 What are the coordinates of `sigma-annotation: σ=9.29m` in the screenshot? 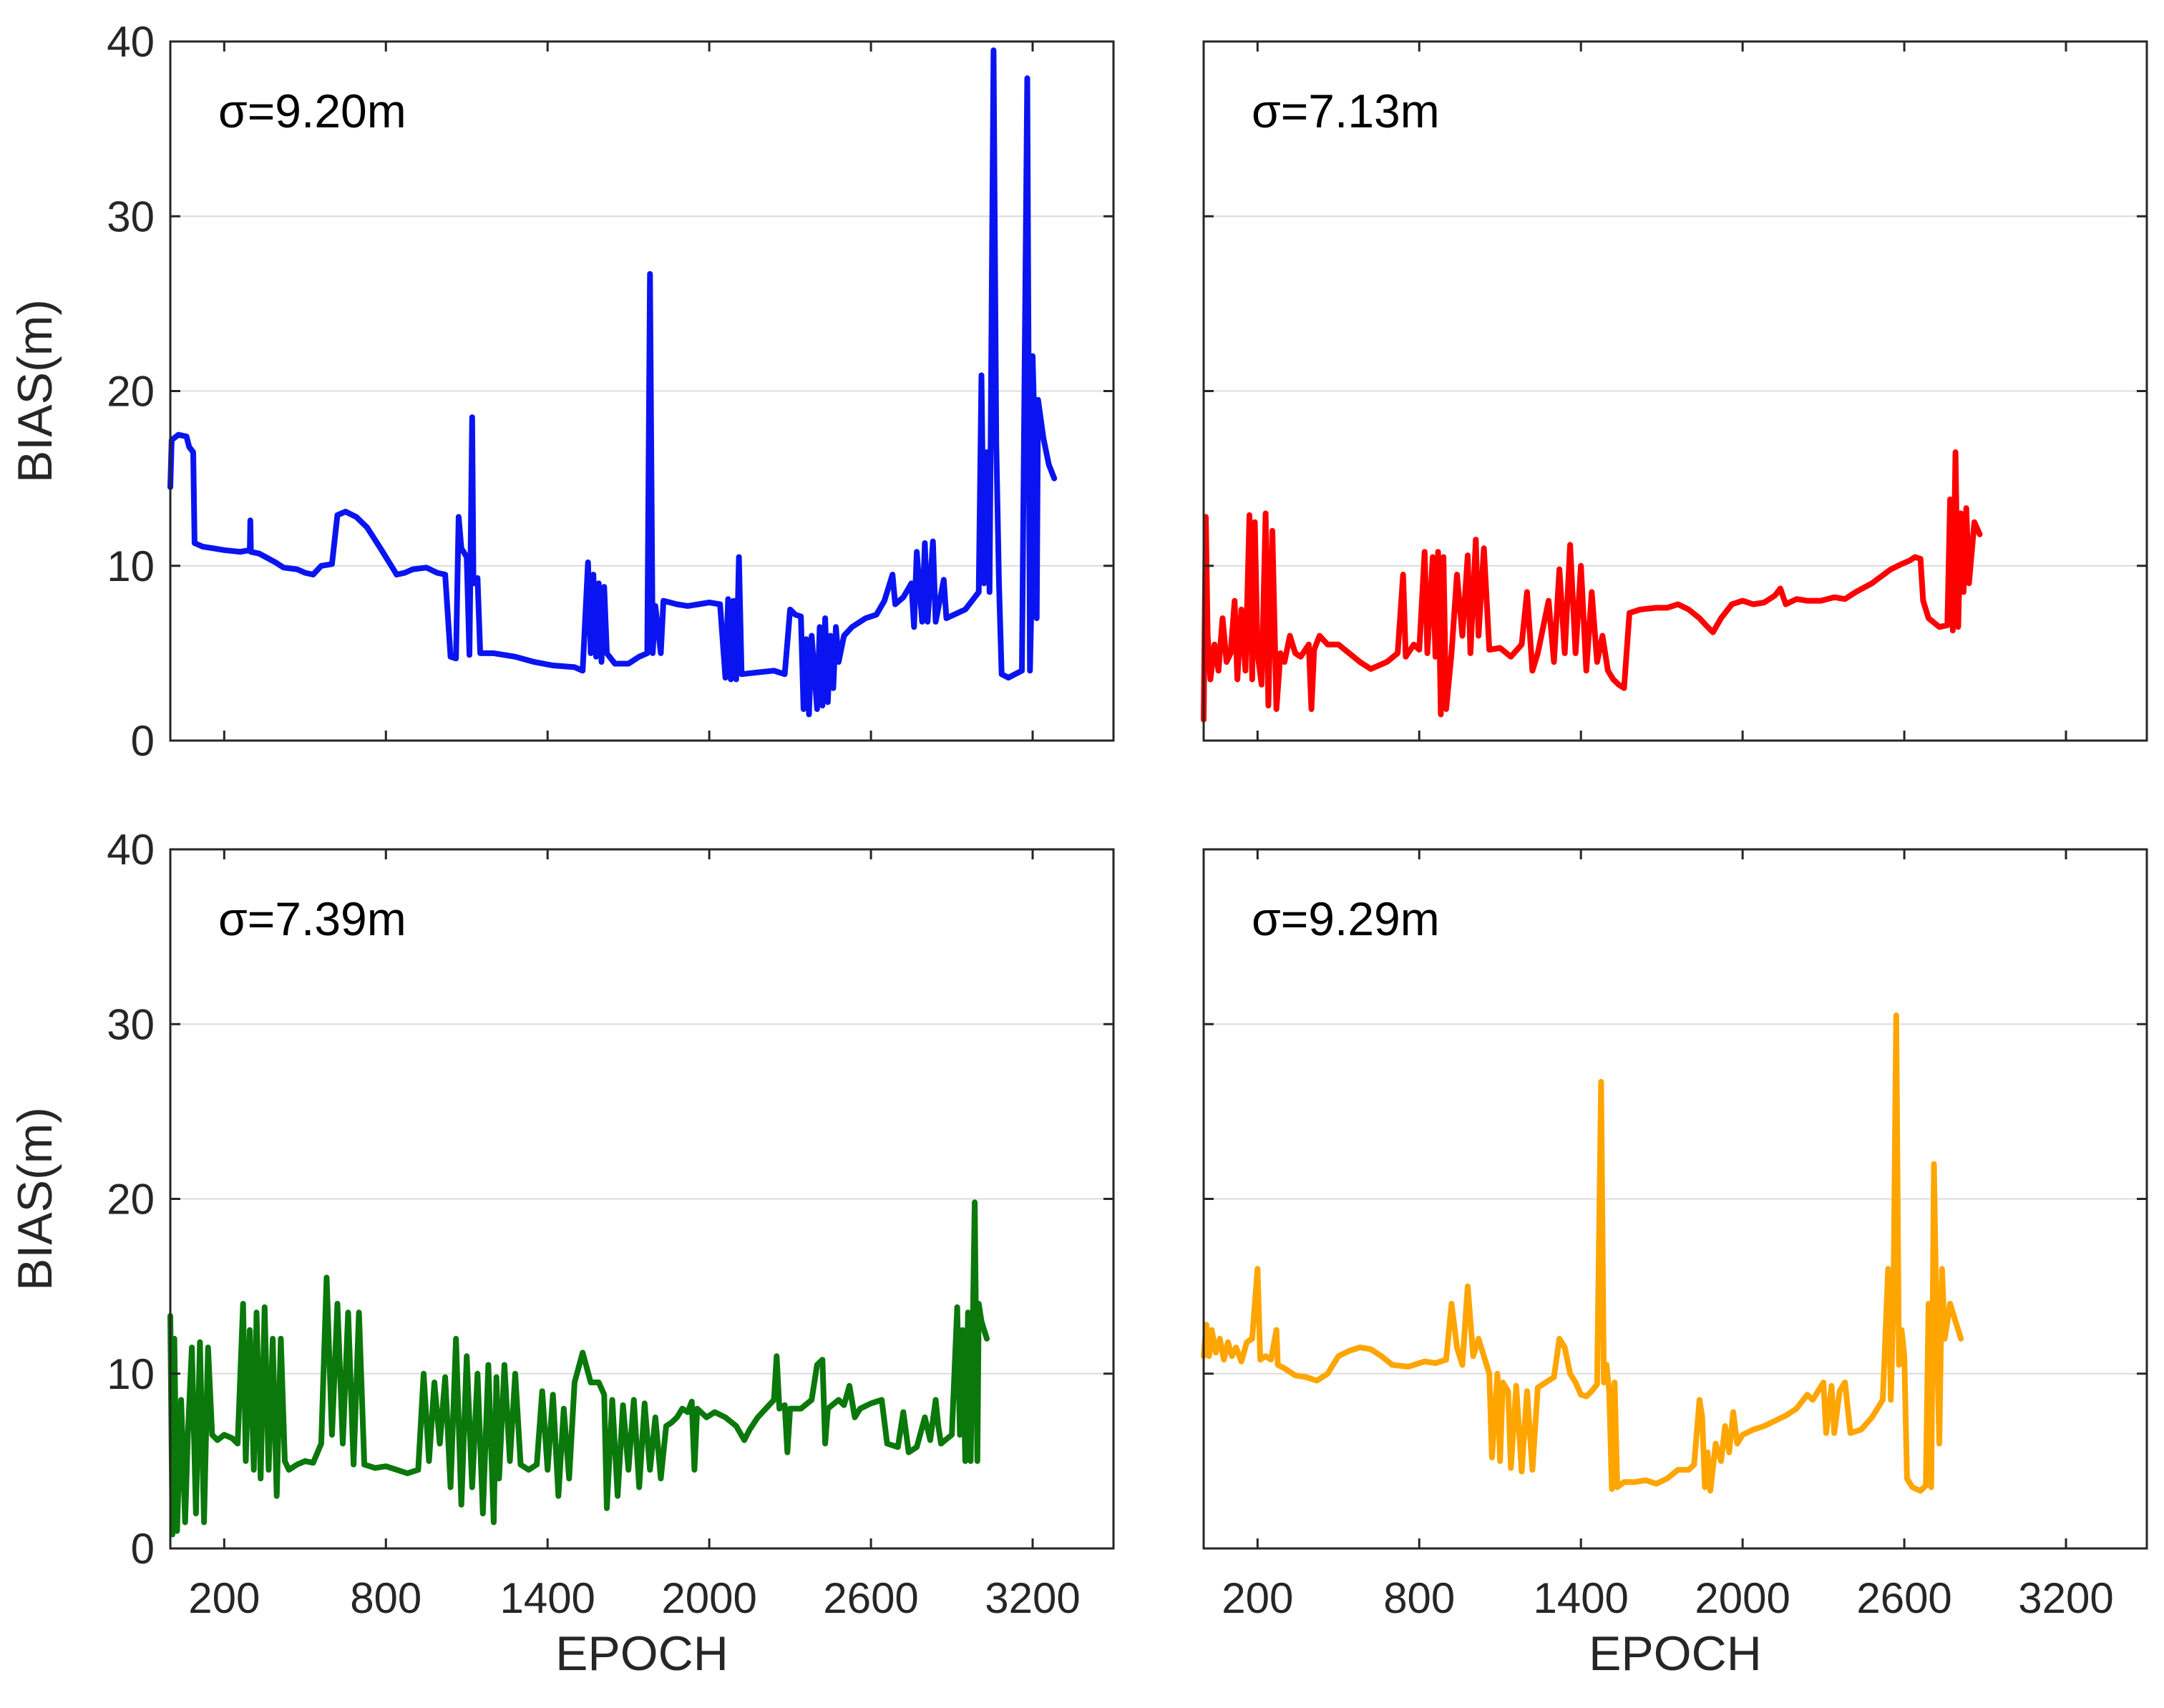 It's located at (1346, 919).